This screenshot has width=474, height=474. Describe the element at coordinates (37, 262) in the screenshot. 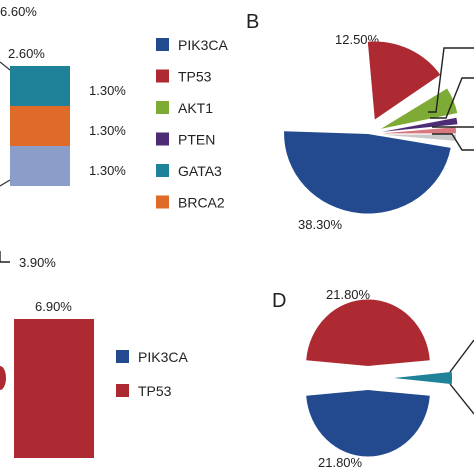

I see `bar-c-top-label: 3.90%` at that location.